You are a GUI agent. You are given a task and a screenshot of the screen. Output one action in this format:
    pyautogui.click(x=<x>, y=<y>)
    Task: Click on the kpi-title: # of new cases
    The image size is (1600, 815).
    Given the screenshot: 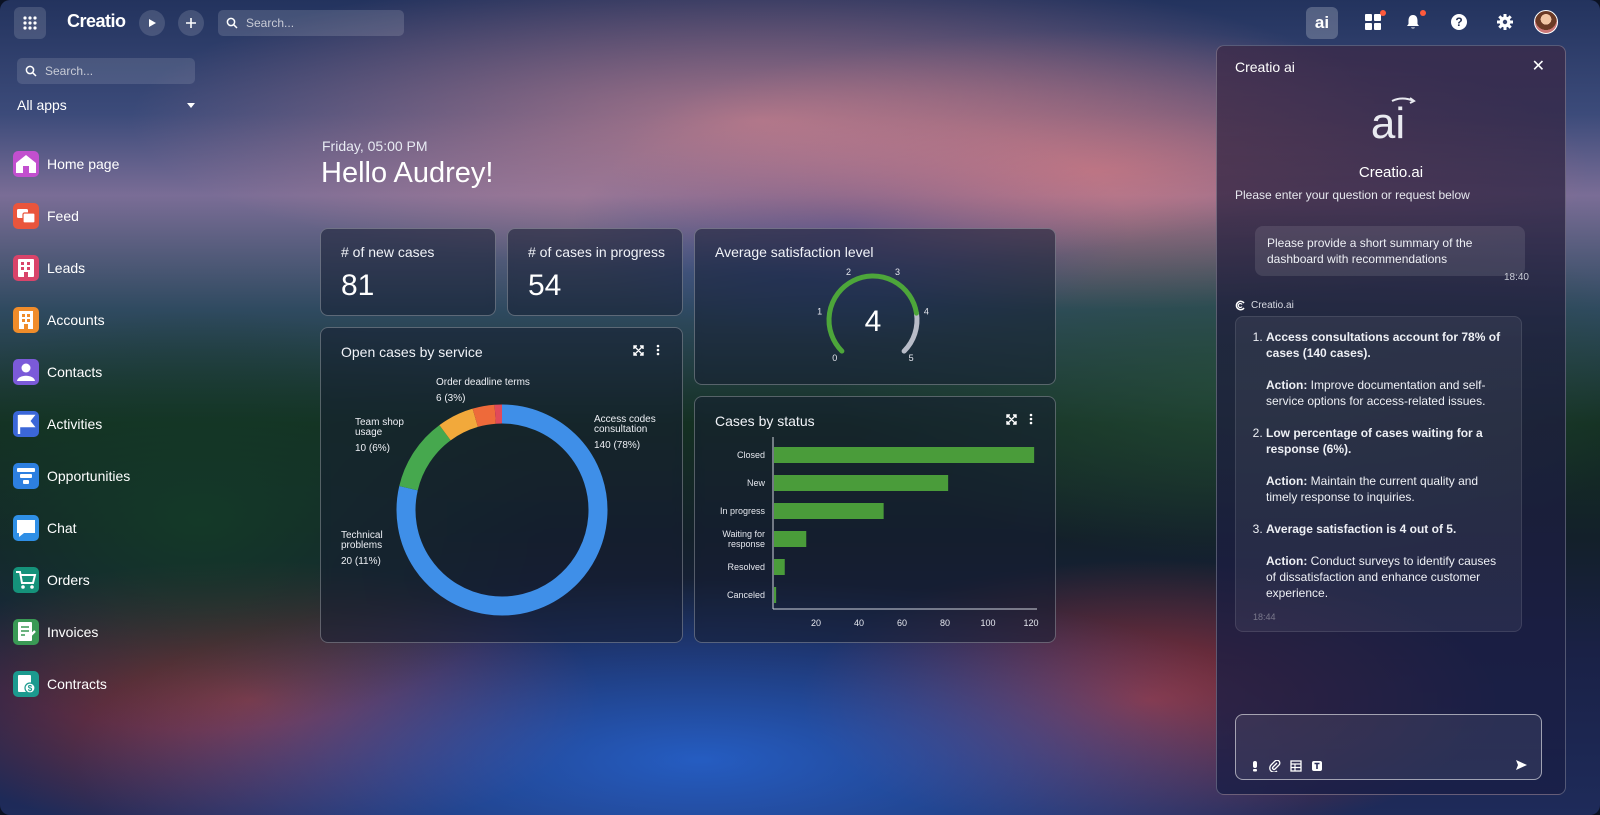 What is the action you would take?
    pyautogui.click(x=388, y=252)
    